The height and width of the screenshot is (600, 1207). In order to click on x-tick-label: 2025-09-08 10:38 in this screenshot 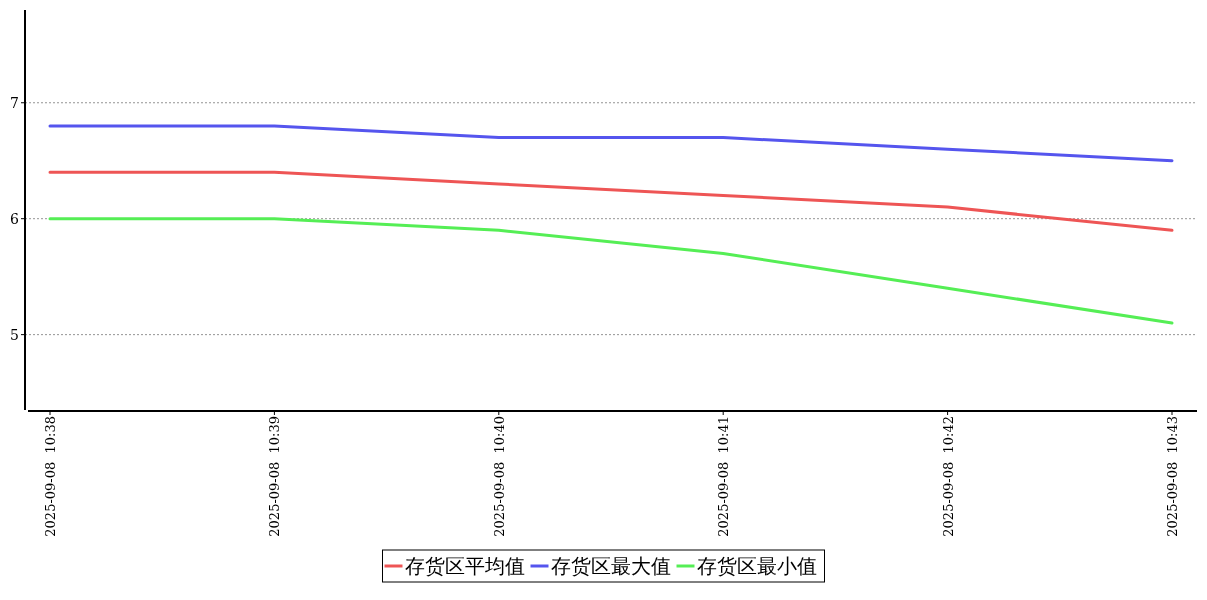, I will do `click(50, 476)`.